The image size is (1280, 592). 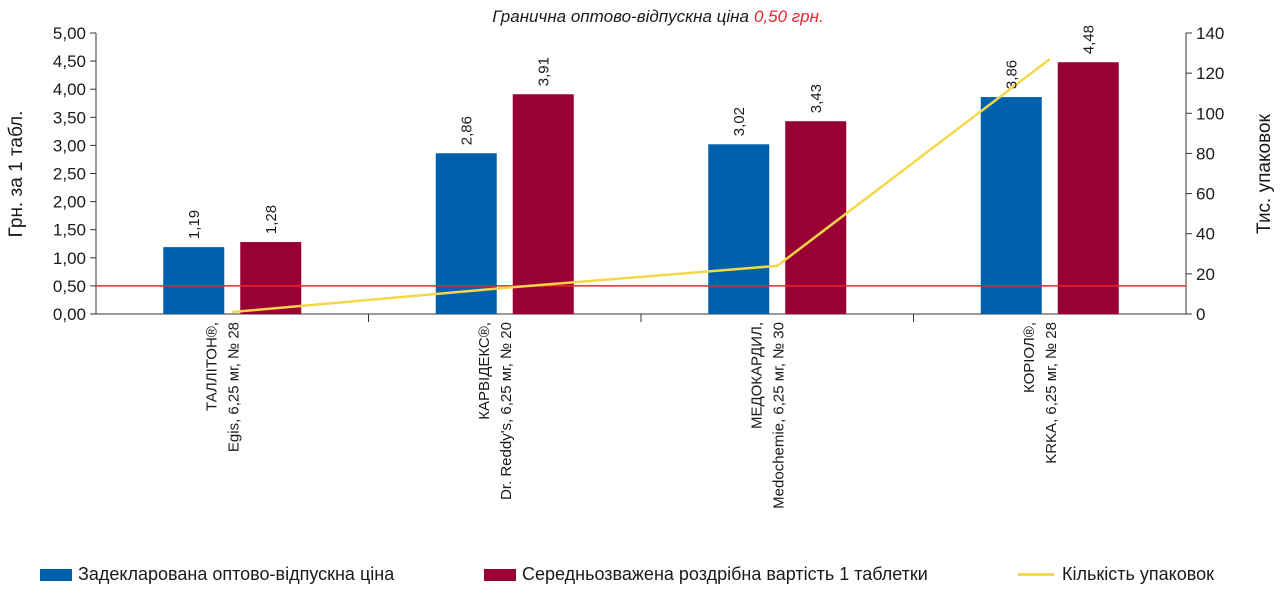 I want to click on legend-label-declared: Задекларована оптово-відпускна ціна, so click(x=236, y=574).